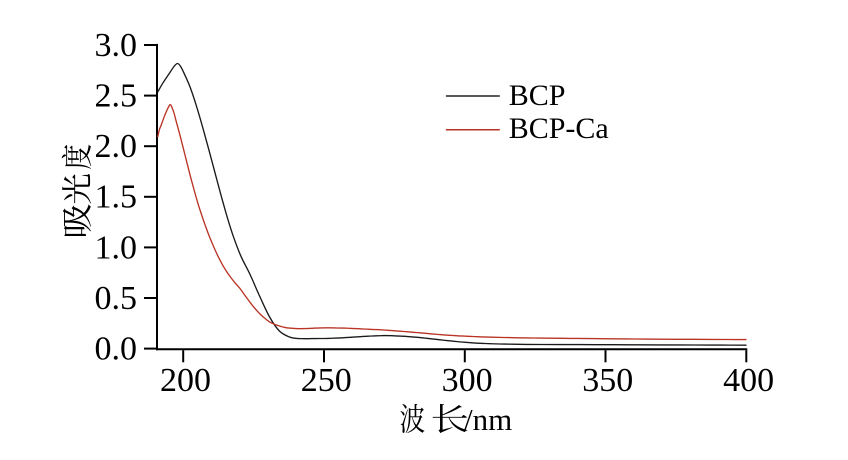 This screenshot has width=848, height=460. I want to click on svg-text: 1.0, so click(116, 247).